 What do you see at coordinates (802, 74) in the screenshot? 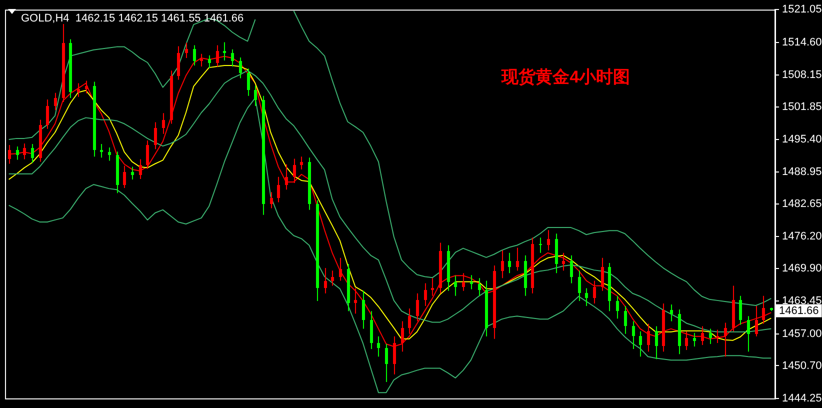
I see `y-tick-label: 1508.15` at bounding box center [802, 74].